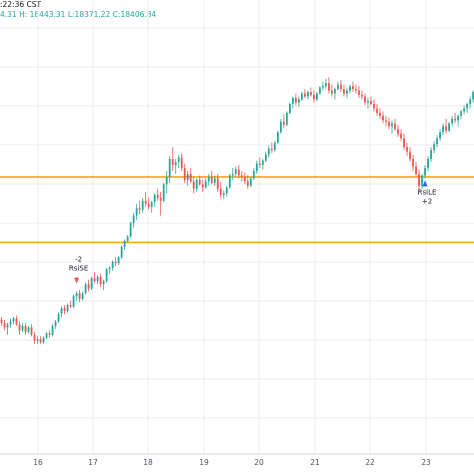 The width and height of the screenshot is (474, 474). What do you see at coordinates (426, 462) in the screenshot?
I see `x-tick-label: 23` at bounding box center [426, 462].